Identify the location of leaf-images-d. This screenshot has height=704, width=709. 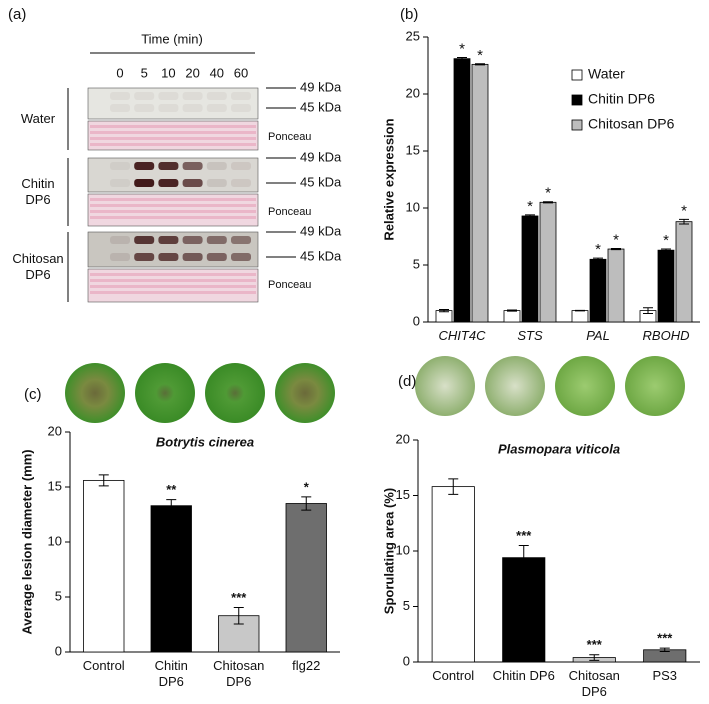
(550, 386).